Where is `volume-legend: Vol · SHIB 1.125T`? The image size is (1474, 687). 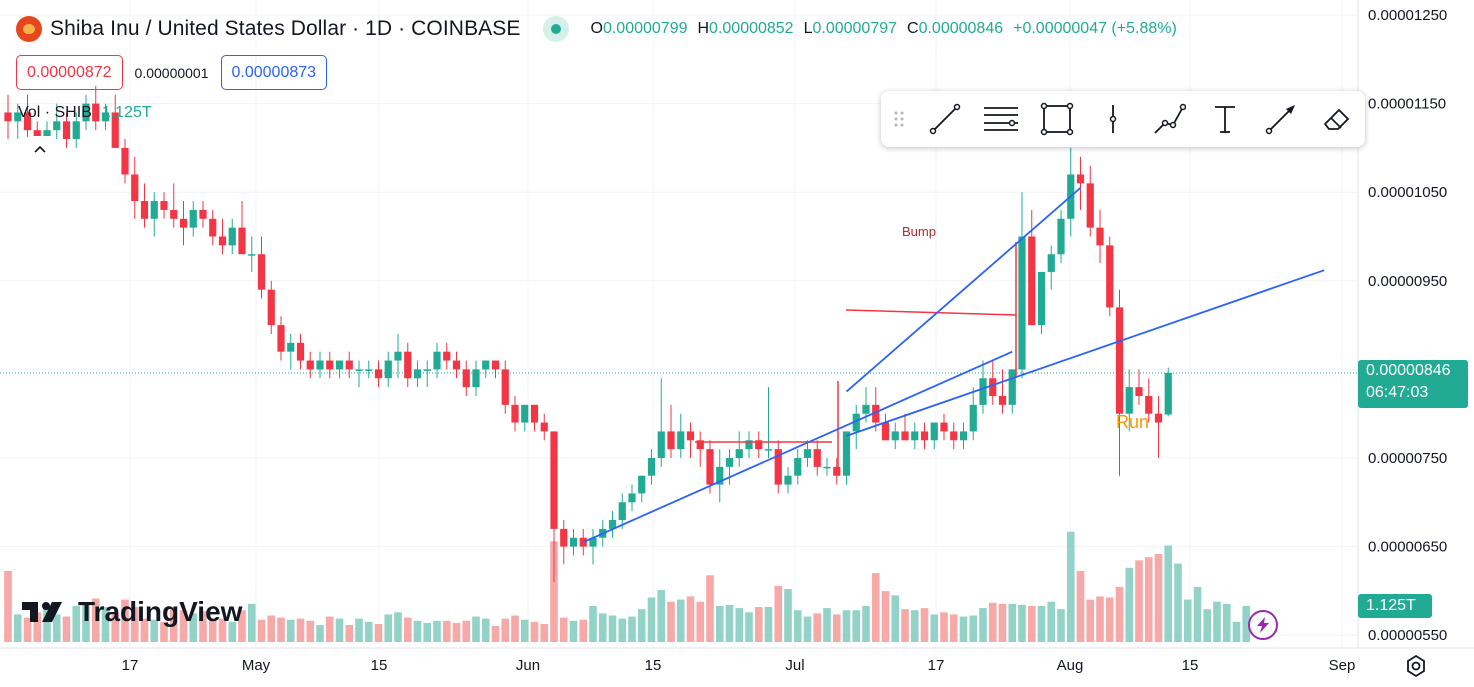
volume-legend: Vol · SHIB 1.125T is located at coordinates (85, 113).